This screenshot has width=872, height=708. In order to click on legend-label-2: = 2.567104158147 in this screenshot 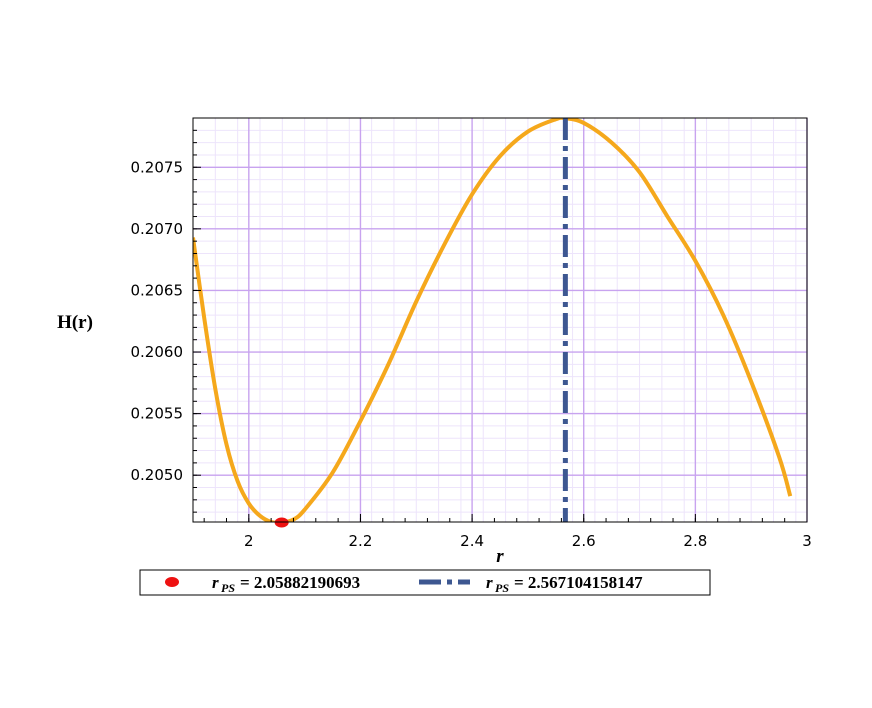, I will do `click(578, 582)`.